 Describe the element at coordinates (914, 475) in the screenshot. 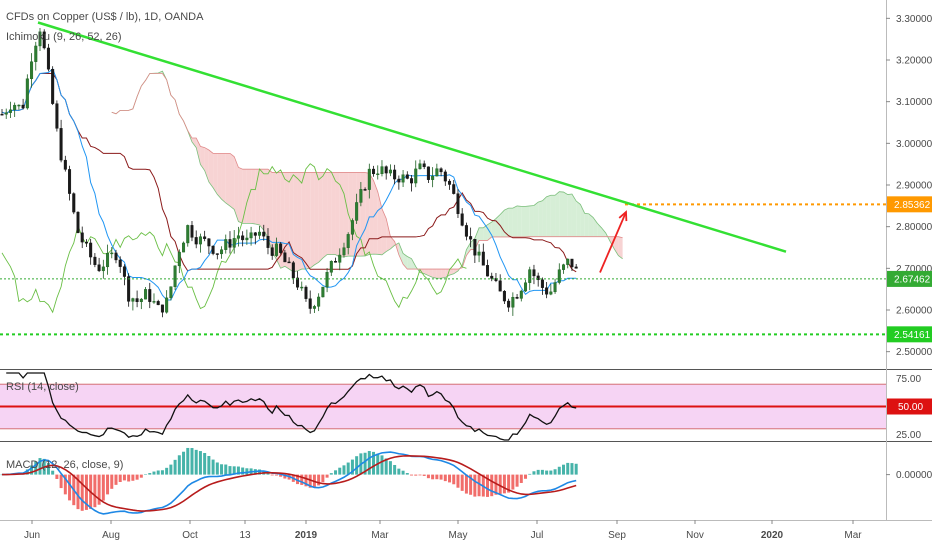

I see `macd-tick-label: 0.00000` at that location.